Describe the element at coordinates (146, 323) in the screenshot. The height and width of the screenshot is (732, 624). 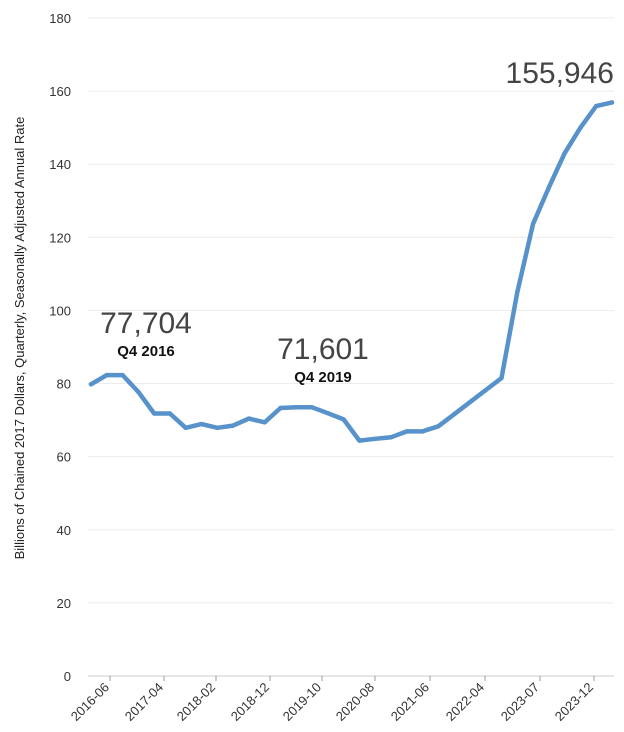
I see `annotation-value: 77,704` at that location.